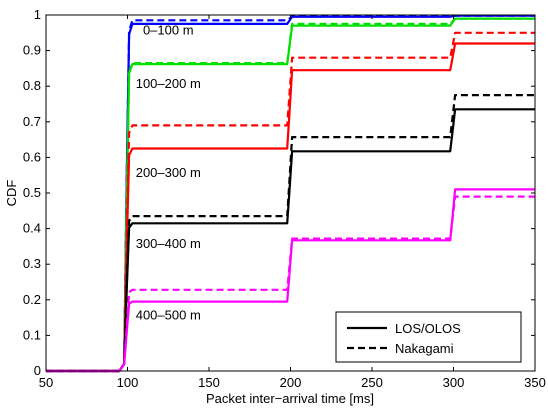 The height and width of the screenshot is (411, 548). Describe the element at coordinates (32, 228) in the screenshot. I see `y-tick-label: 0.4` at that location.